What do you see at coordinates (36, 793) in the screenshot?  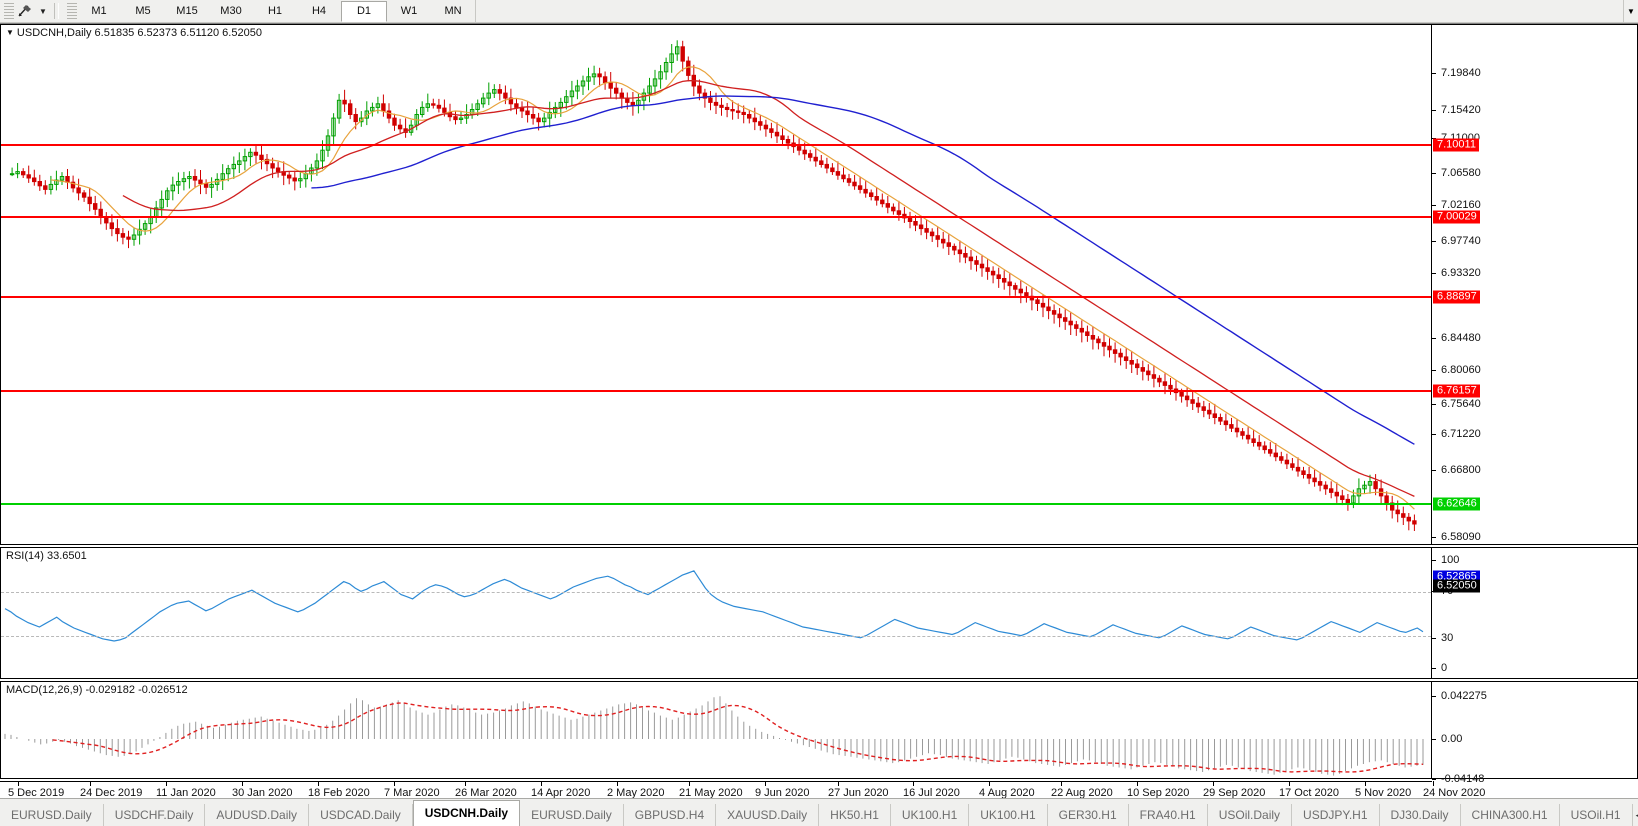 I see `time-label: 5 Dec 2019` at bounding box center [36, 793].